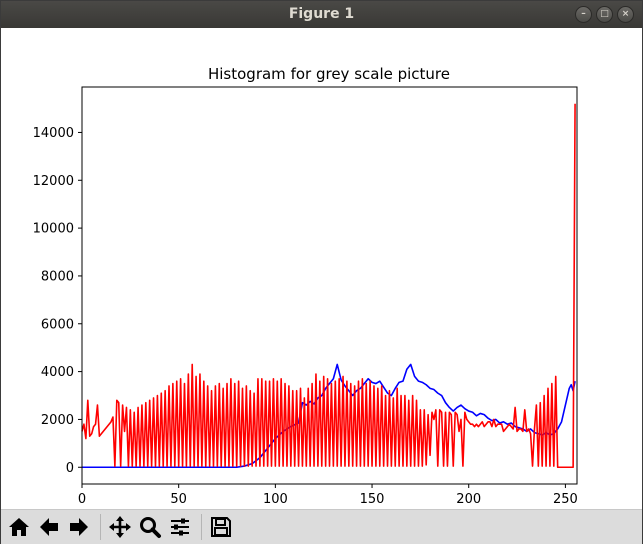 The image size is (643, 544). I want to click on magnifier-icon, so click(150, 527).